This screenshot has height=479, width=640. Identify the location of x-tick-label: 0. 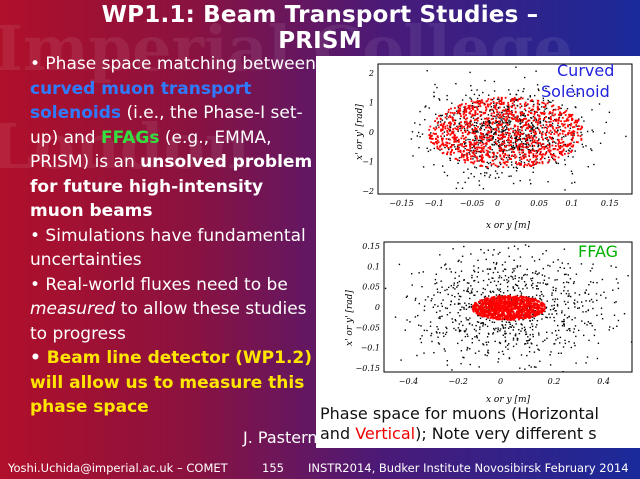
(497, 203).